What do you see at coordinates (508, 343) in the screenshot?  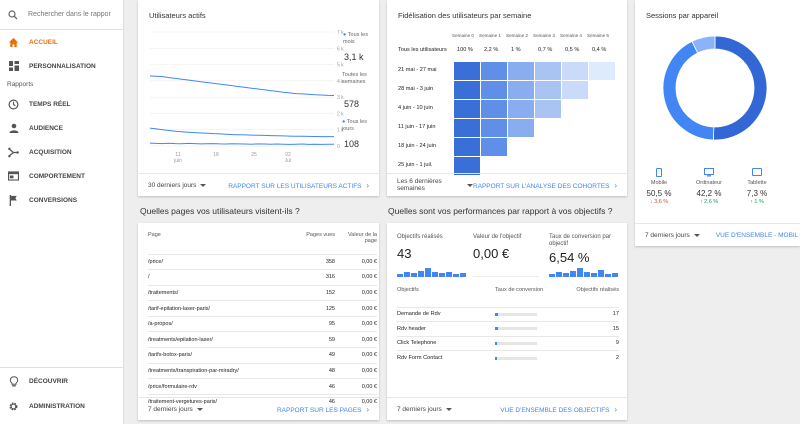 I see `table-row: Click Telephone 9` at bounding box center [508, 343].